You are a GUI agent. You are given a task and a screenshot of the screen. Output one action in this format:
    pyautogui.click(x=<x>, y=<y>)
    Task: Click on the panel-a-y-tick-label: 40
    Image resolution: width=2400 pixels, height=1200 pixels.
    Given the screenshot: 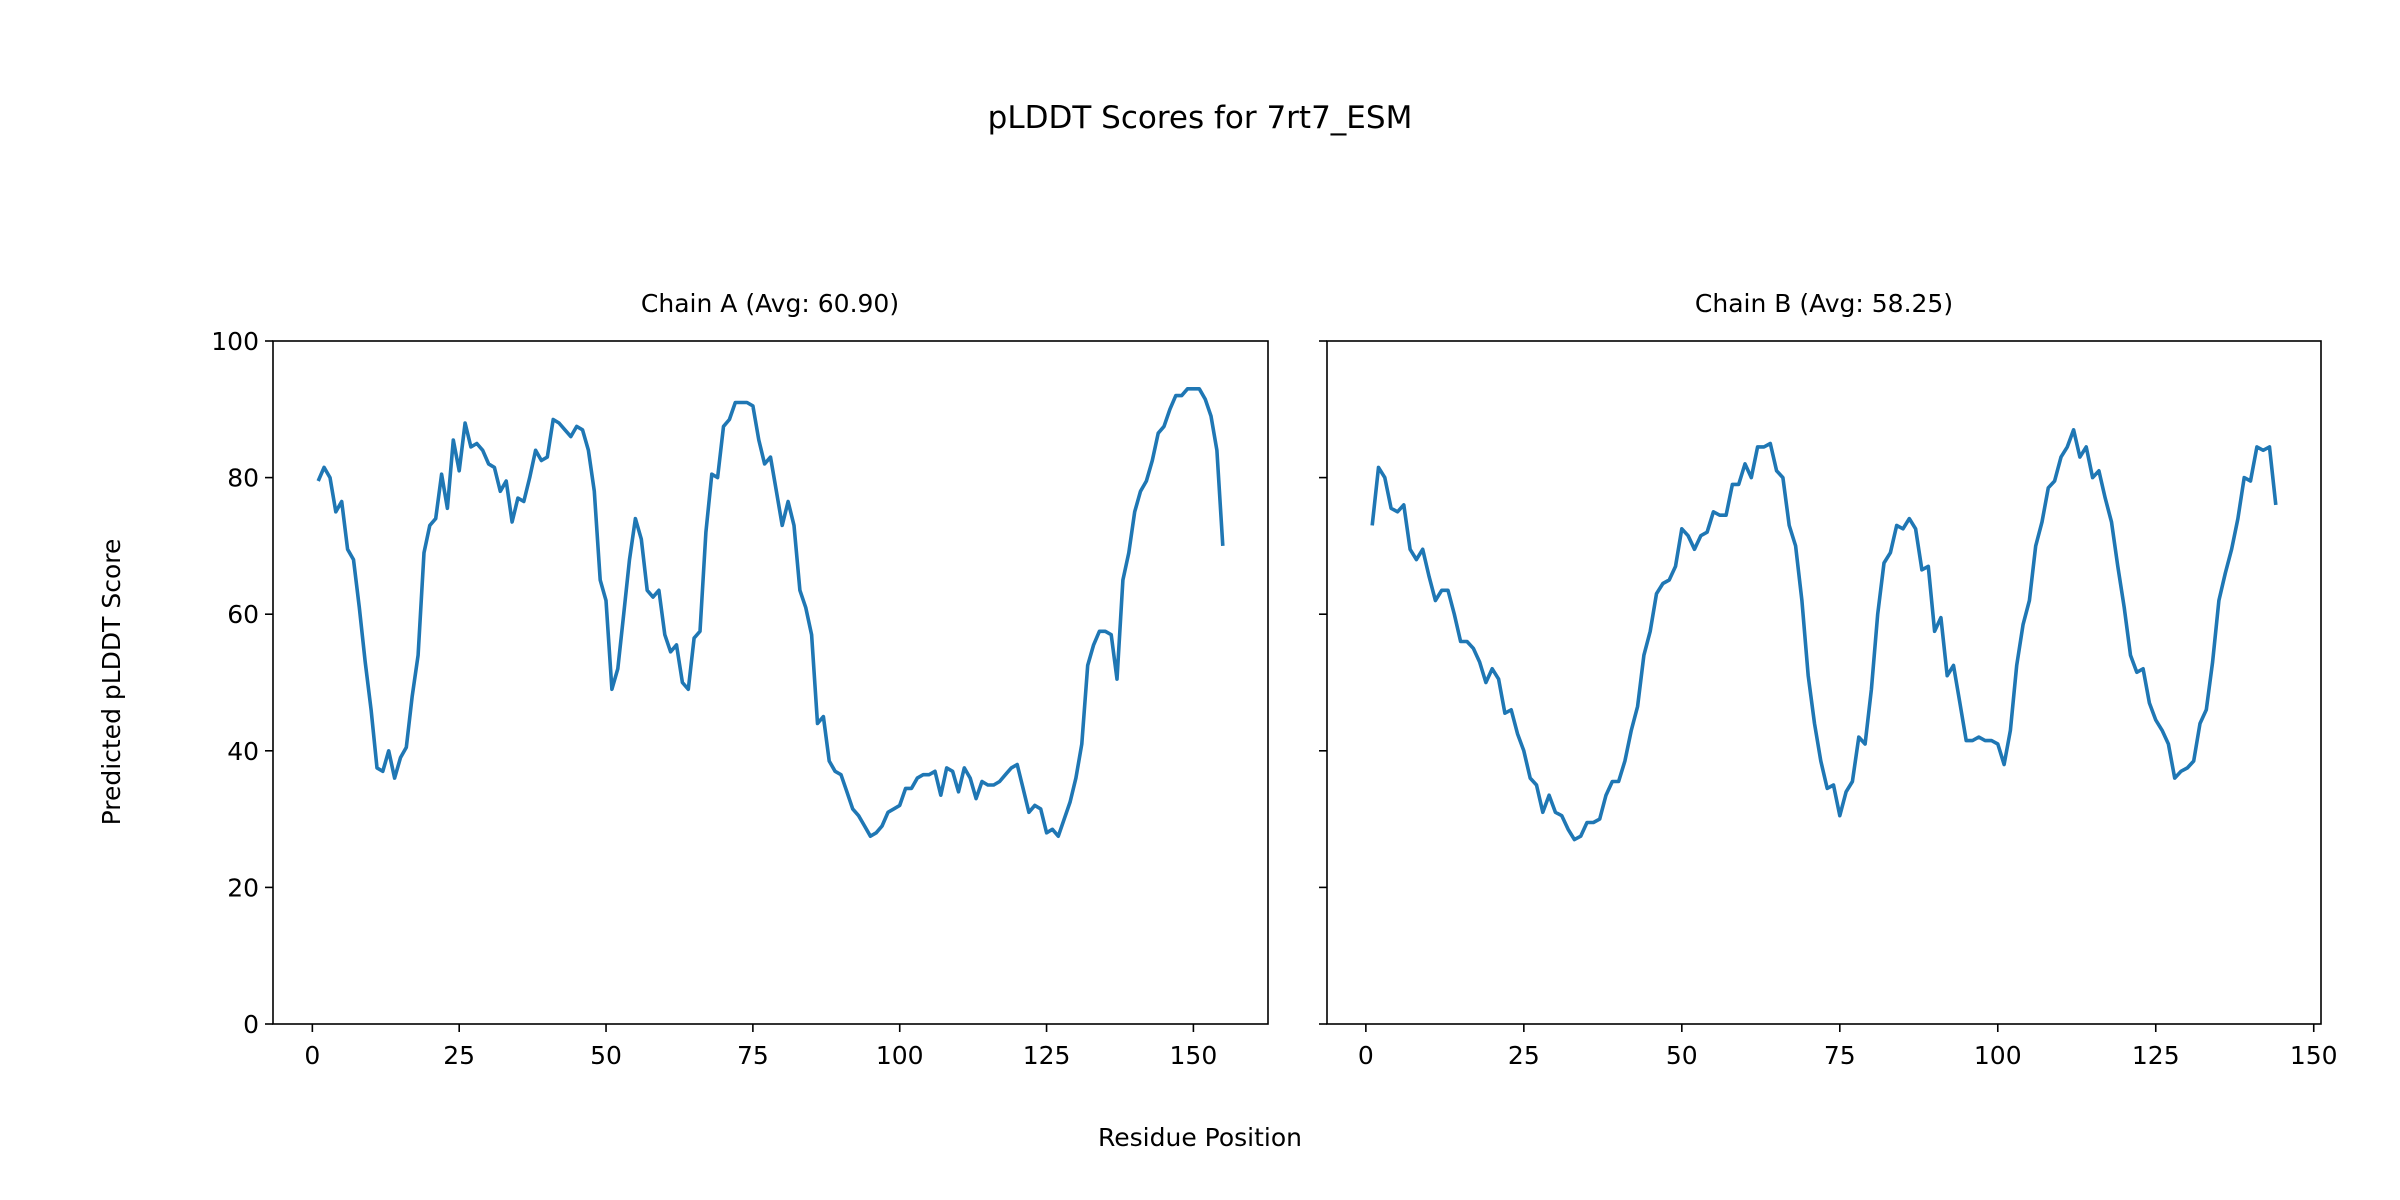 What is the action you would take?
    pyautogui.click(x=243, y=751)
    